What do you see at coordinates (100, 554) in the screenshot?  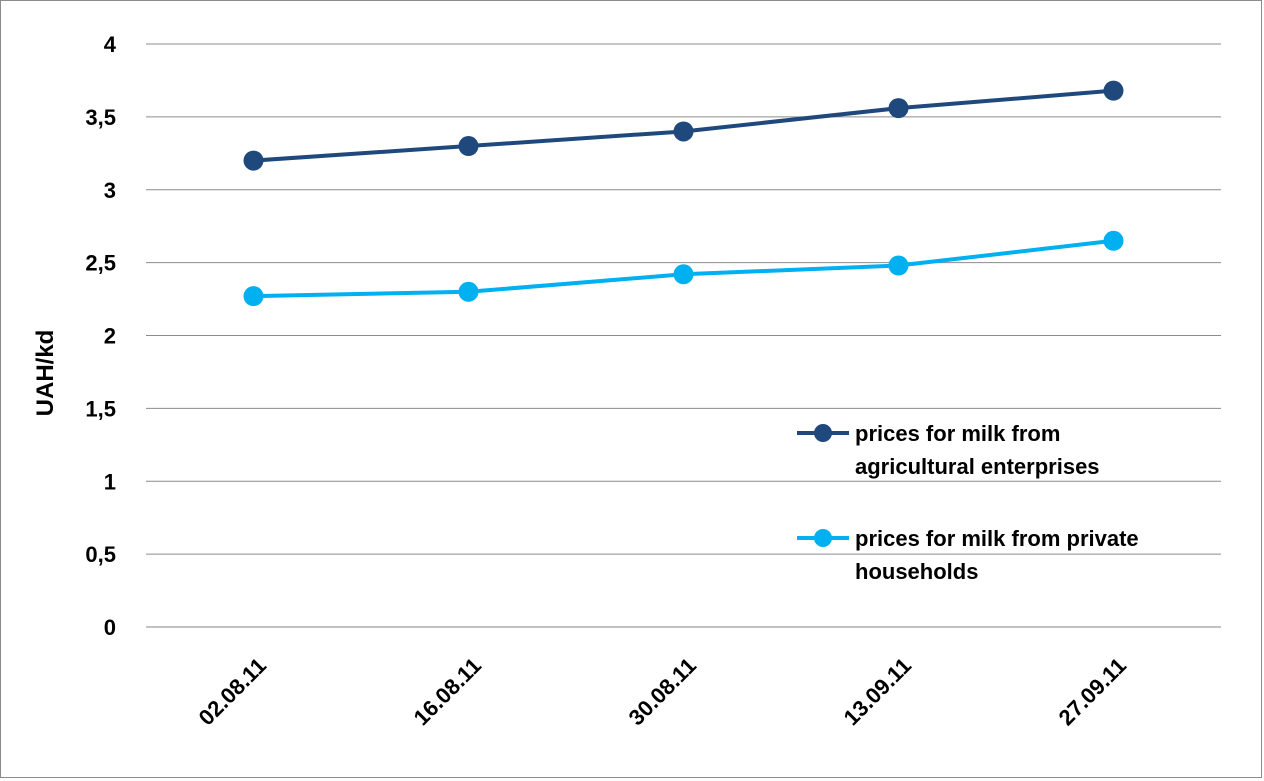 I see `y-tick-label: 0,5` at bounding box center [100, 554].